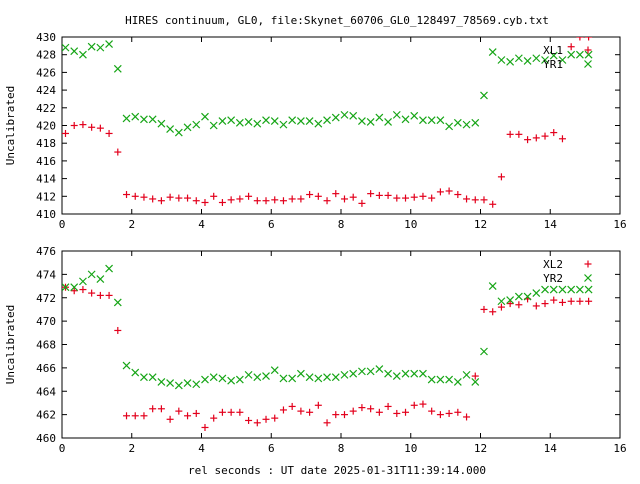 The height and width of the screenshot is (484, 640). I want to click on x-tick-label: 10, so click(410, 448).